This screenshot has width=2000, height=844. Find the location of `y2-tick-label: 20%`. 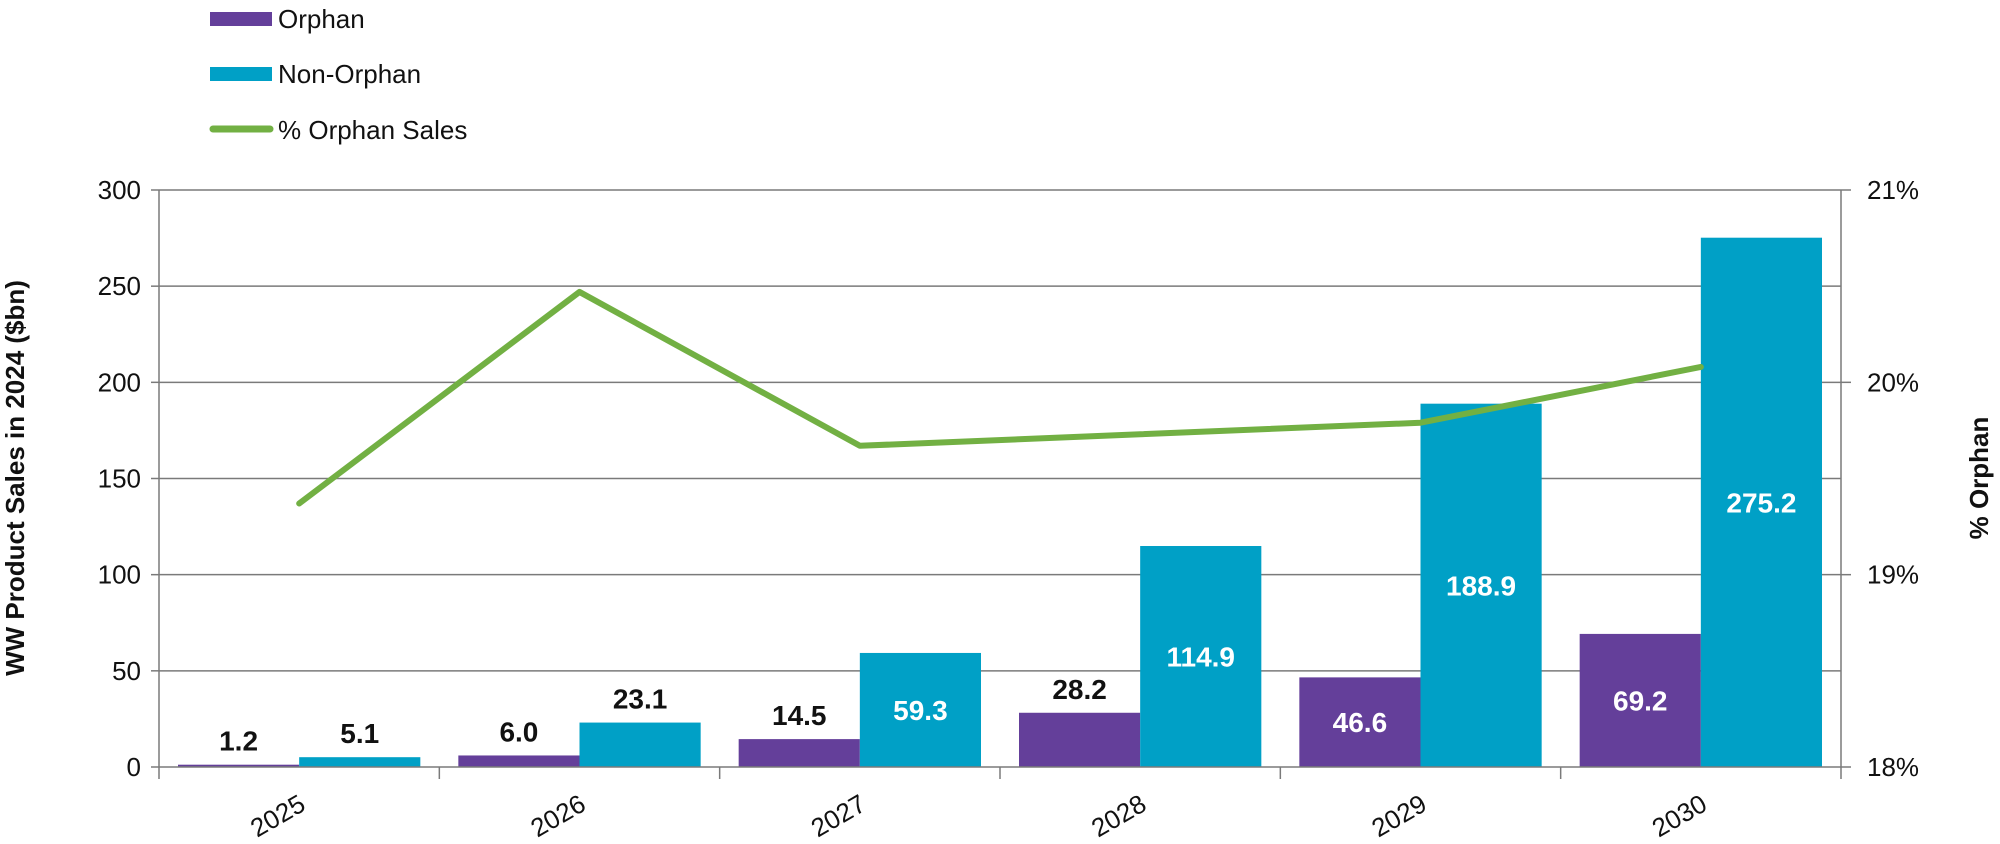

y2-tick-label: 20% is located at coordinates (1893, 382).